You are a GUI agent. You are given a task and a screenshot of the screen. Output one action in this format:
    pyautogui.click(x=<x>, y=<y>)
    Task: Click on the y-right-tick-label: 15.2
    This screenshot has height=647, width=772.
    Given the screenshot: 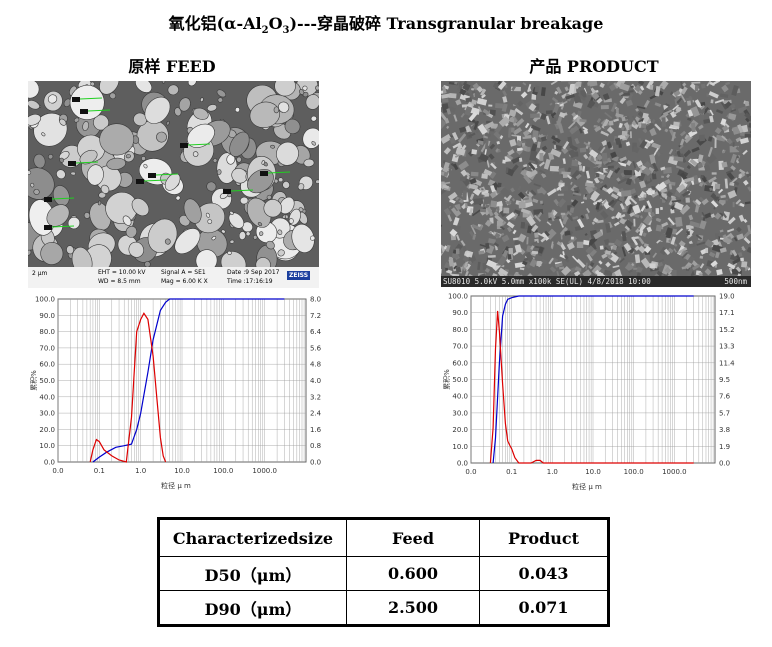 What is the action you would take?
    pyautogui.click(x=727, y=330)
    